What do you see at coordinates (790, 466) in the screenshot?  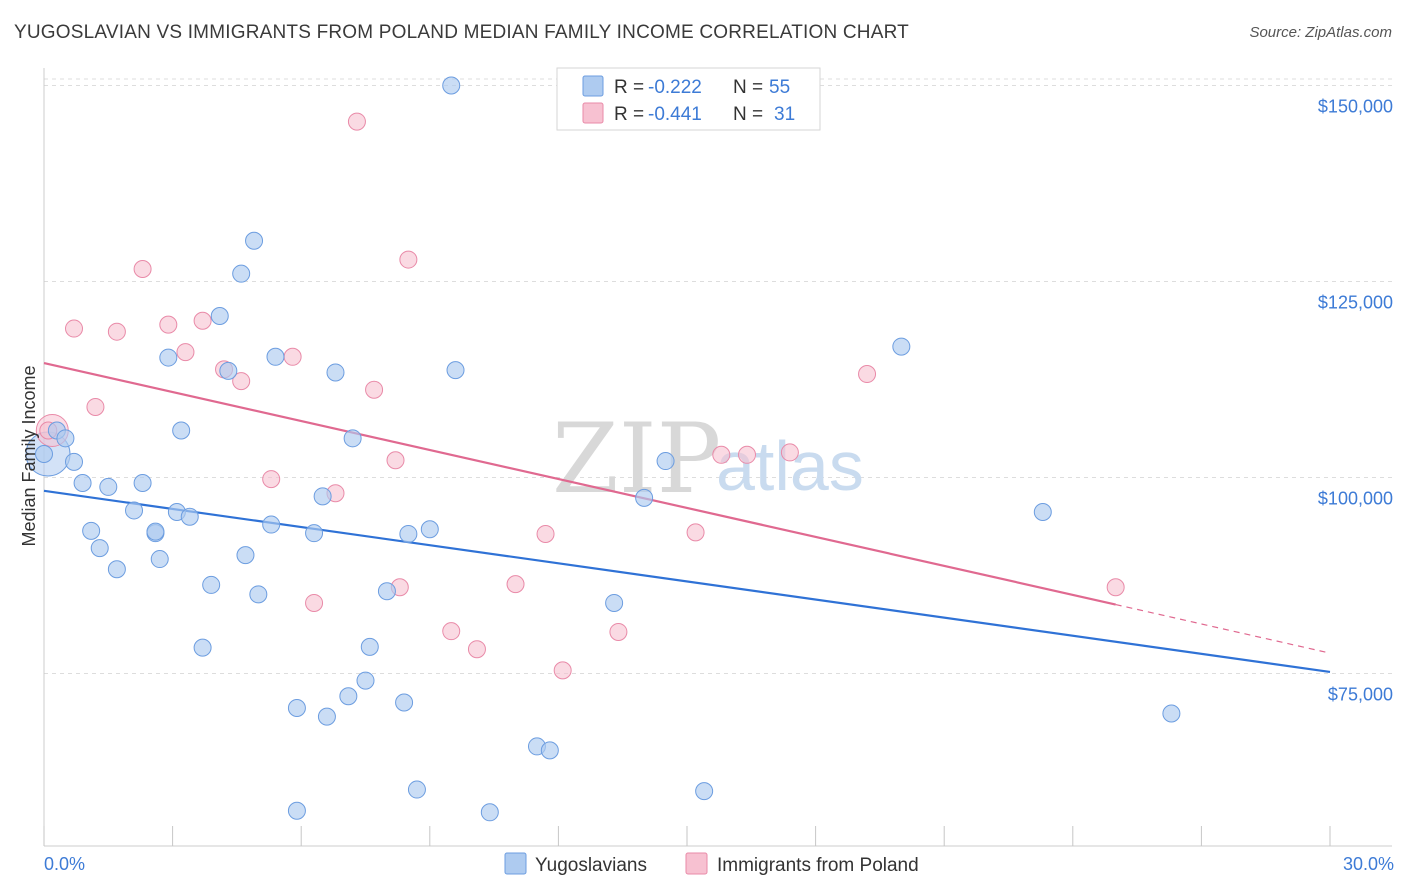 I see `watermark-atlas: atlas` at bounding box center [790, 466].